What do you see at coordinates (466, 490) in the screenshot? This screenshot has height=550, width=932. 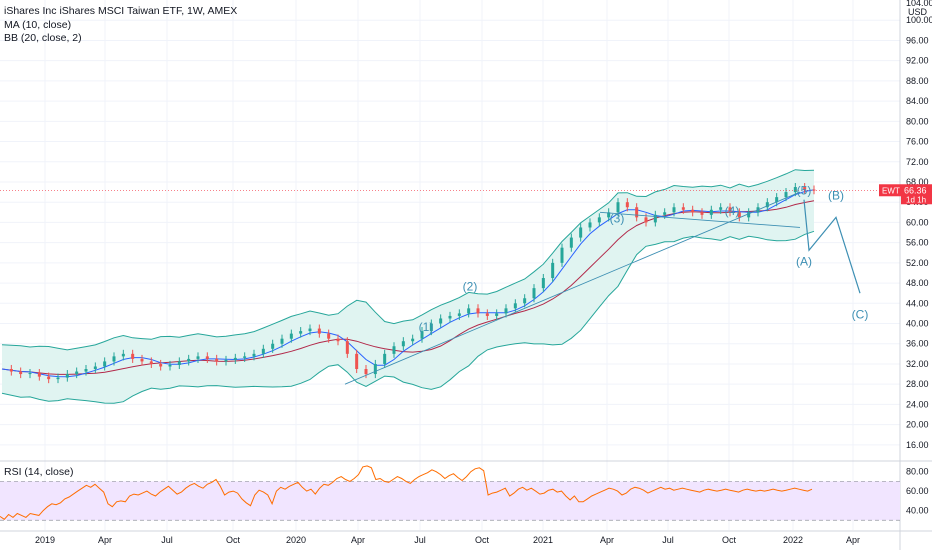 I see `rsi-pane: 80.00 60.00 40.00` at bounding box center [466, 490].